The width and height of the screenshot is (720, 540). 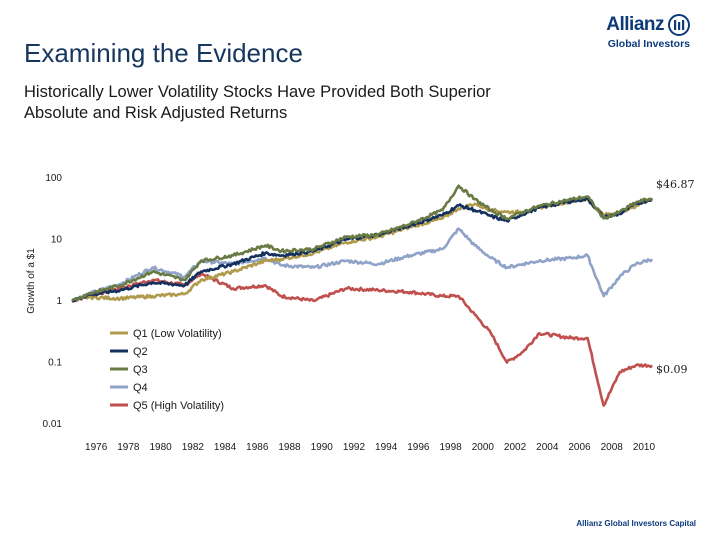 I want to click on x-tick-label: 2000, so click(x=483, y=447).